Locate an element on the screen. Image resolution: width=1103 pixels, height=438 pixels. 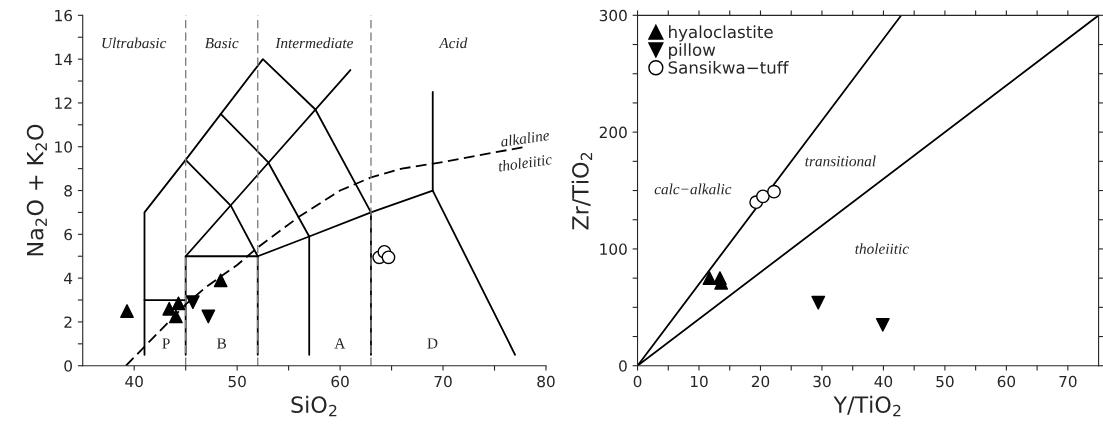
x-axis-title: SiO$_{2}$ is located at coordinates (314, 406).